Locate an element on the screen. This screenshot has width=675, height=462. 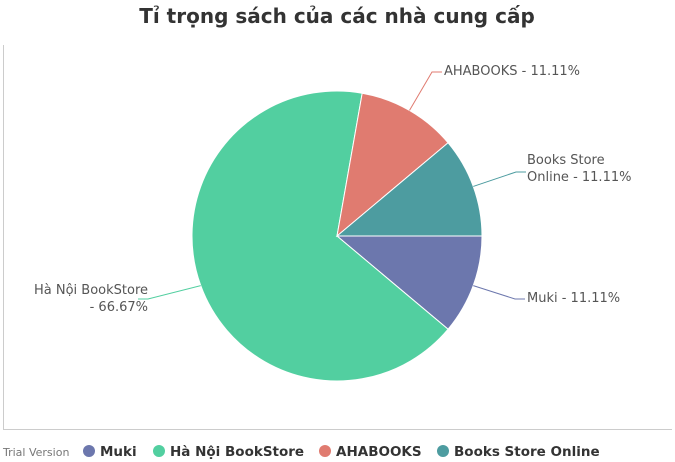
legend-item-muki: Muki is located at coordinates (110, 452).